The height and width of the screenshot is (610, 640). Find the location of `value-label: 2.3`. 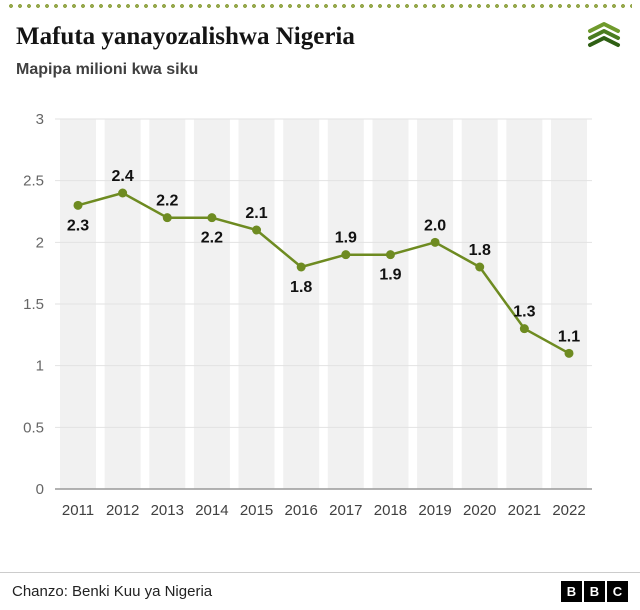

value-label: 2.3 is located at coordinates (78, 225).